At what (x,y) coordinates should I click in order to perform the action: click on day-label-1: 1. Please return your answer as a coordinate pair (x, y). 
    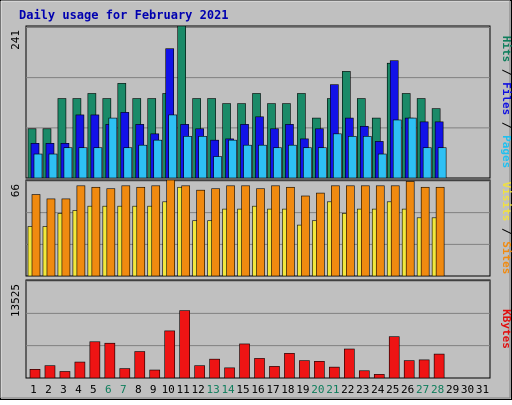
    Looking at the image, I should click on (33, 389).